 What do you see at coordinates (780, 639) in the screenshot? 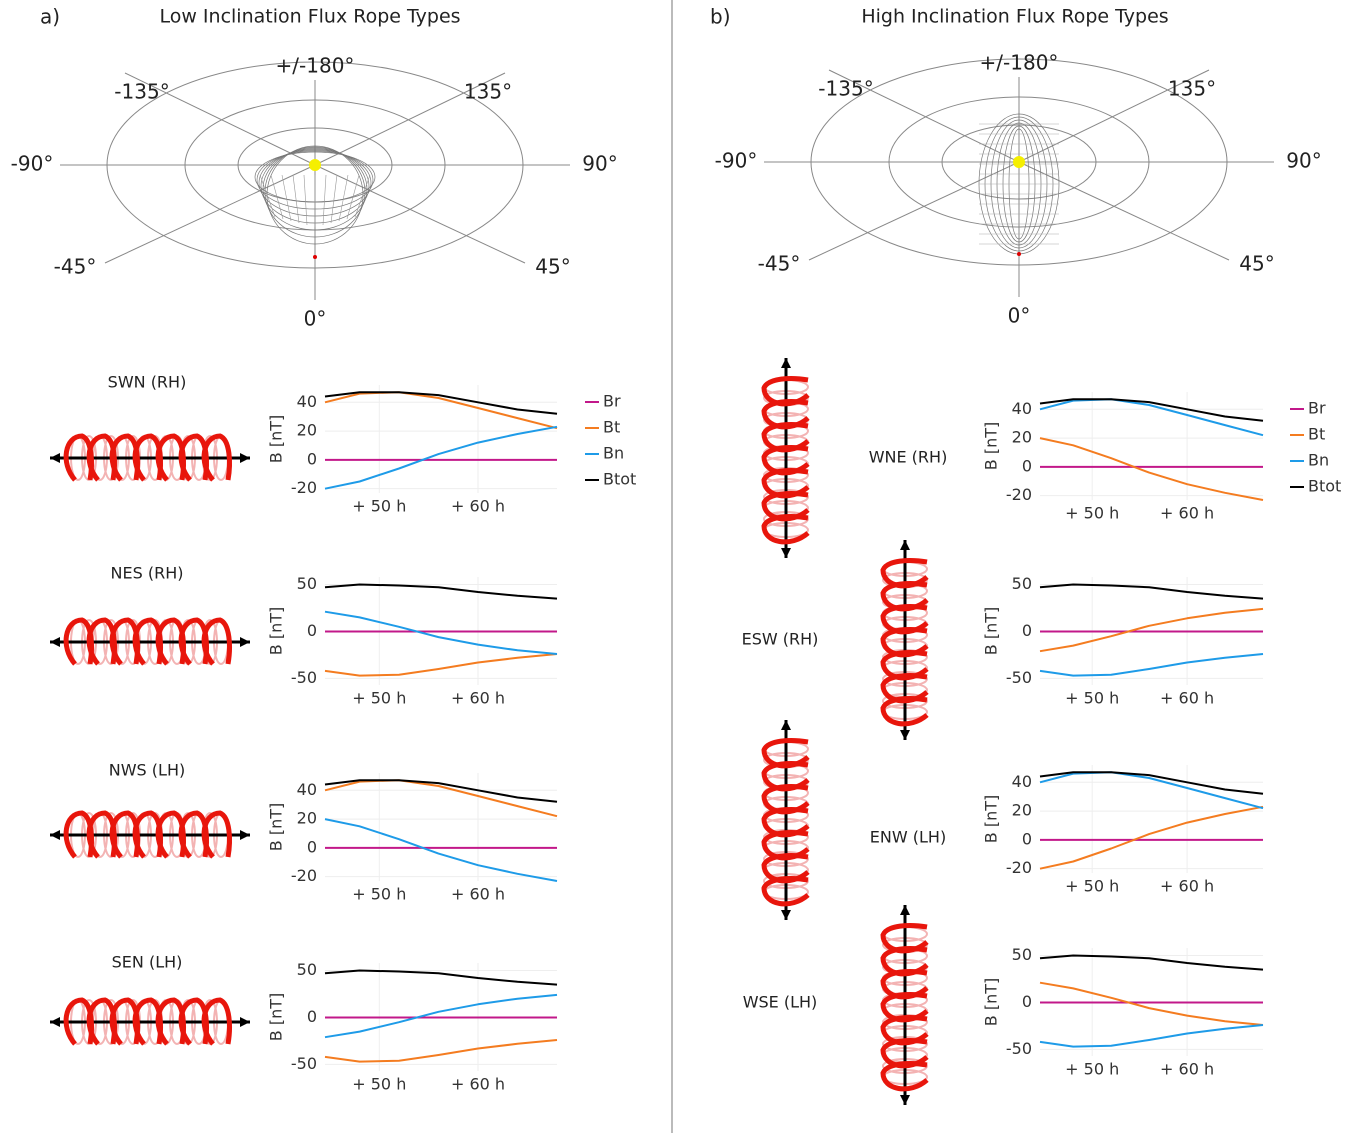
I see `chart-title: ESW (RH)` at bounding box center [780, 639].